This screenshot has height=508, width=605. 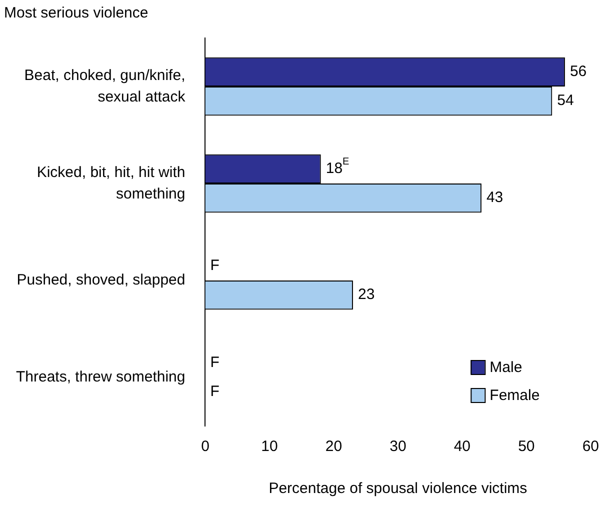 I want to click on legend-label: Male, so click(x=506, y=367).